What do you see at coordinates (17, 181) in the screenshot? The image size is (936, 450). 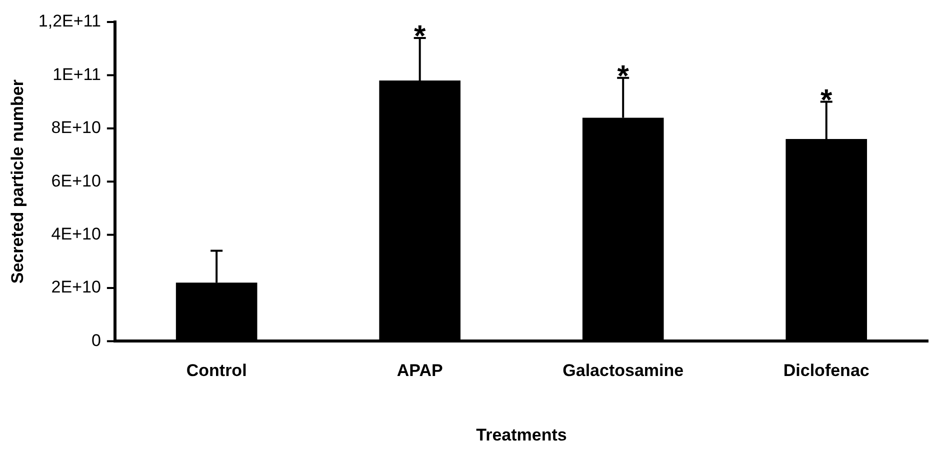 I see `y-axis-title: Secreted particle number` at bounding box center [17, 181].